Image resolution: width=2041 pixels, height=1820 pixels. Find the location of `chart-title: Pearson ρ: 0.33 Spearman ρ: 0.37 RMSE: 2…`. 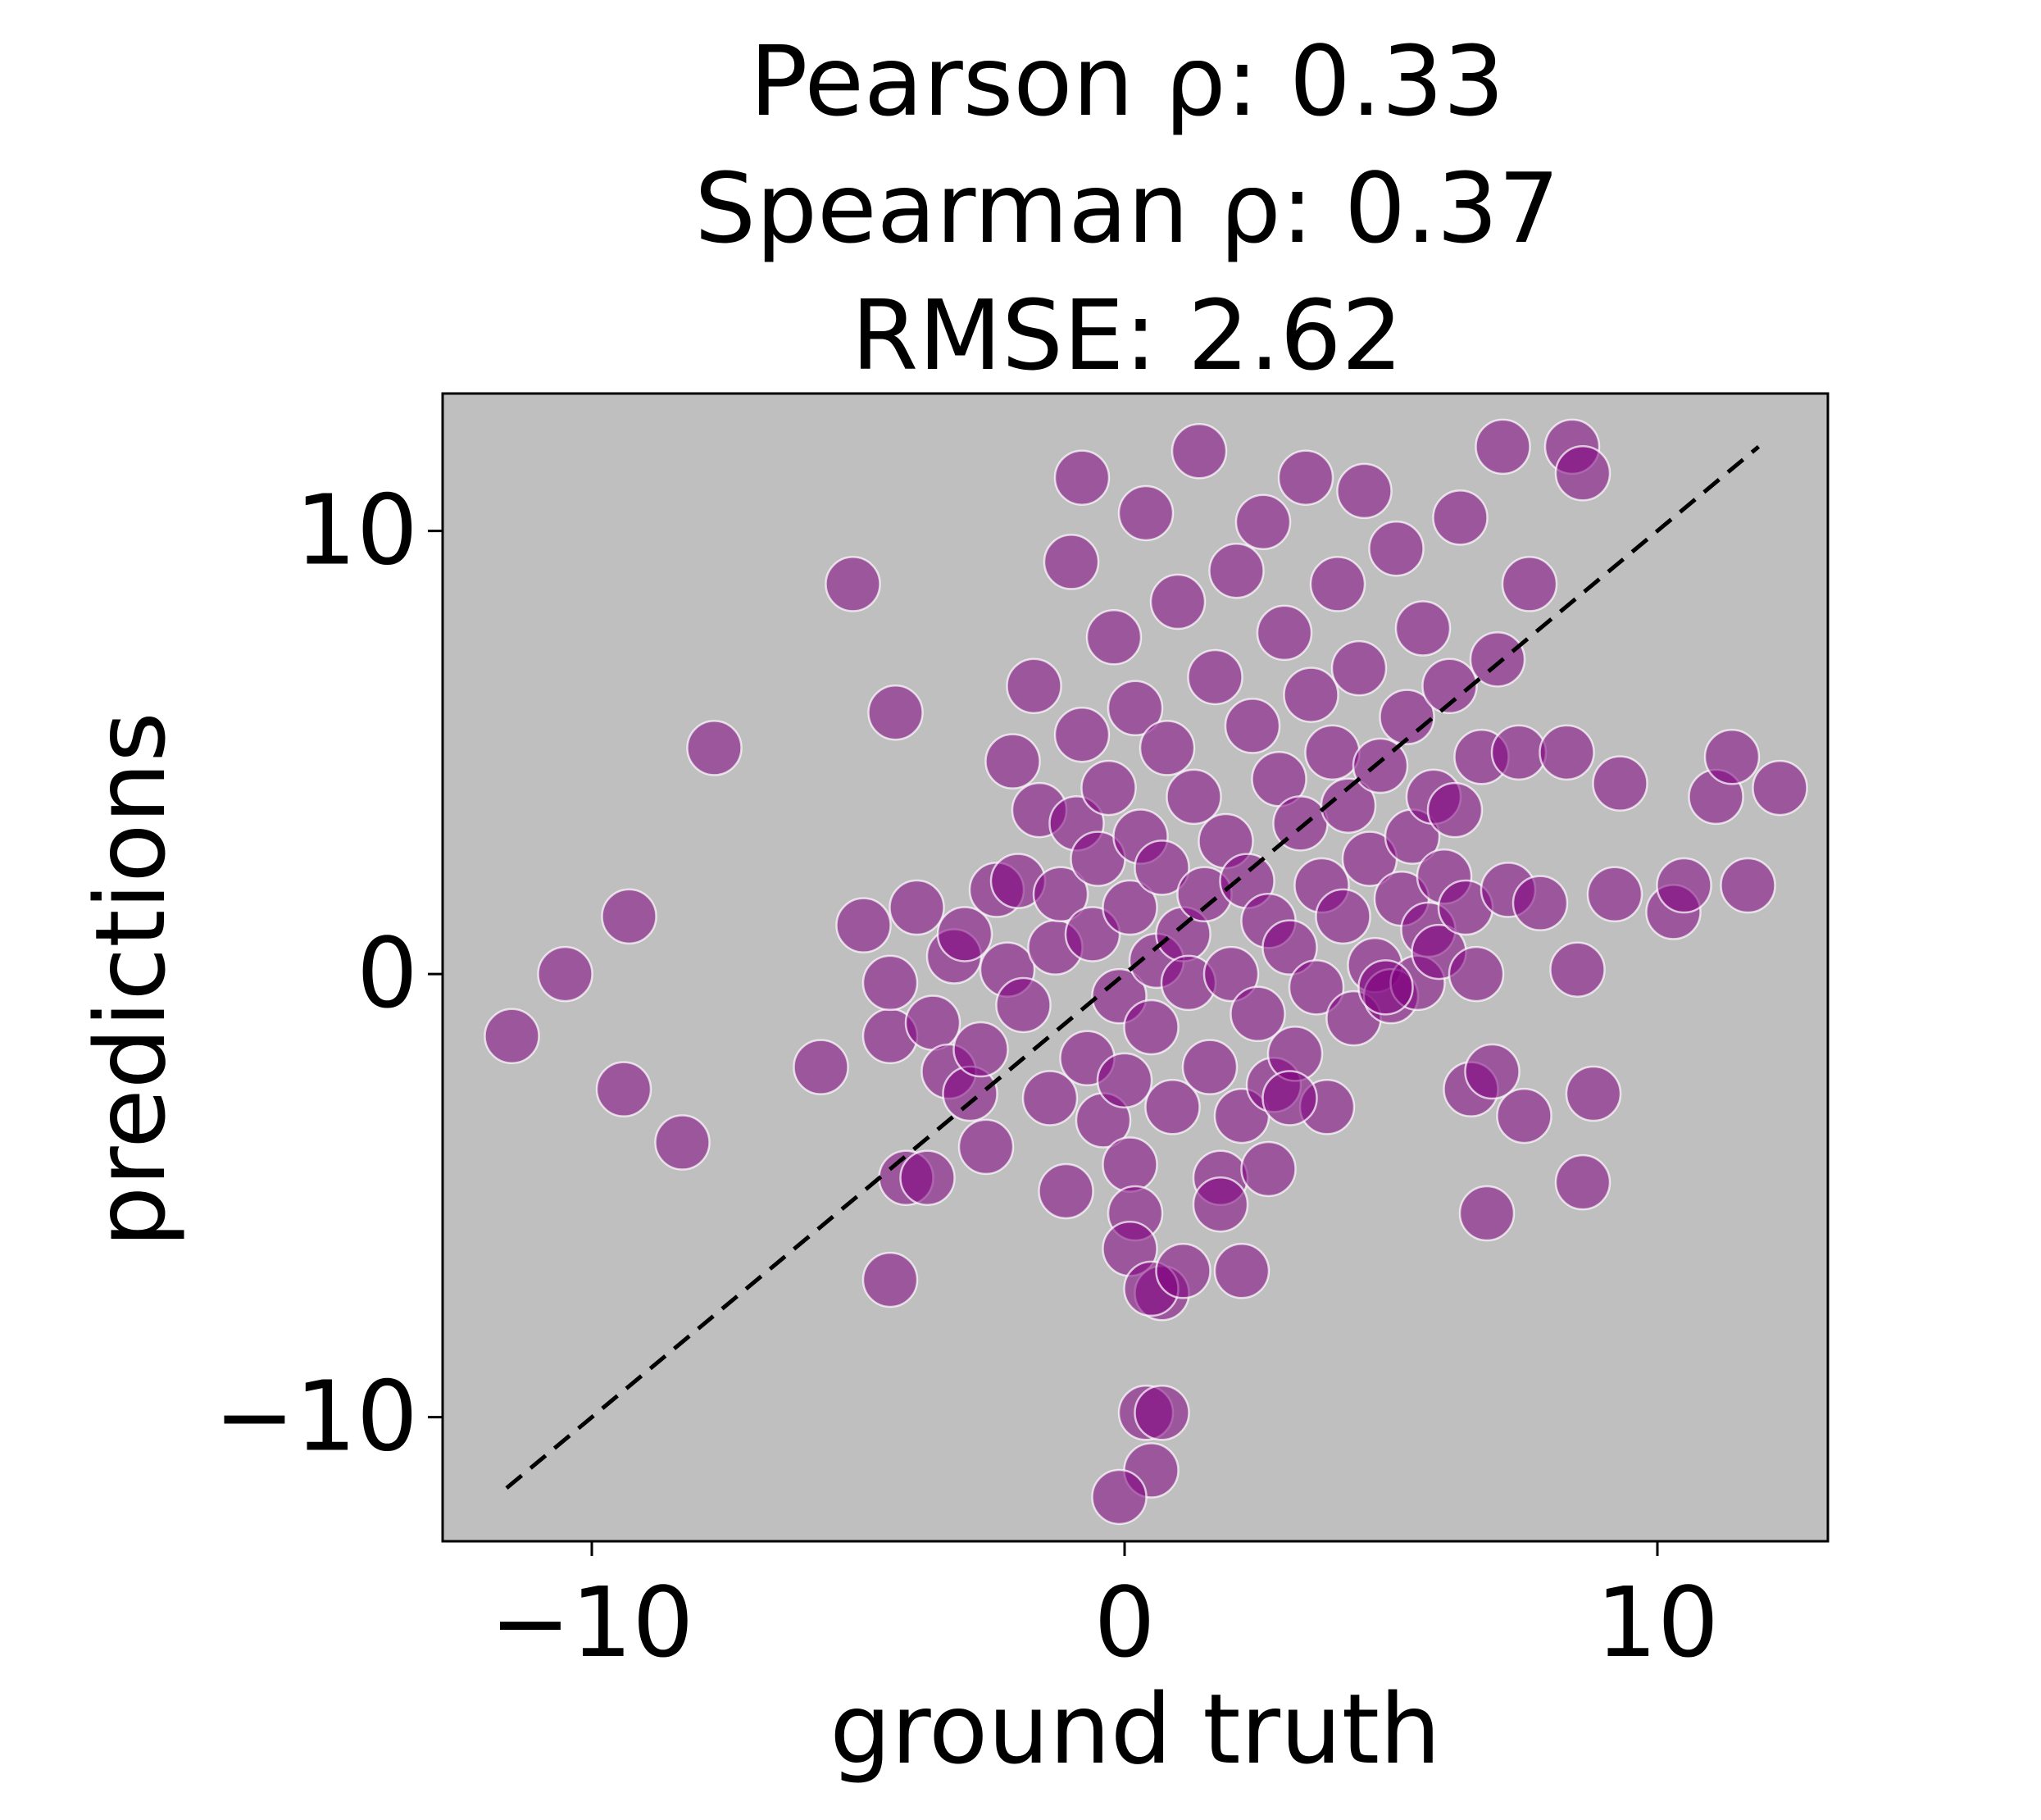

chart-title: Pearson ρ: 0.33 Spearman ρ: 0.37 RMSE: 2… is located at coordinates (1127, 208).